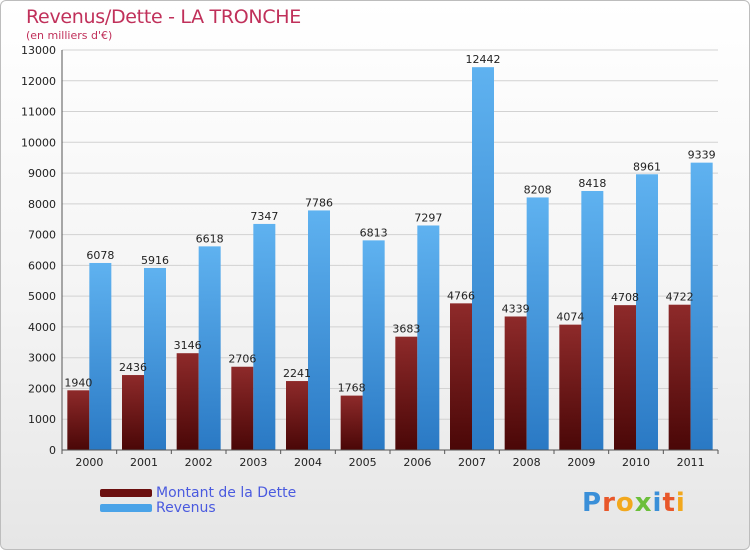  I want to click on x-tick-label: 2009, so click(581, 462).